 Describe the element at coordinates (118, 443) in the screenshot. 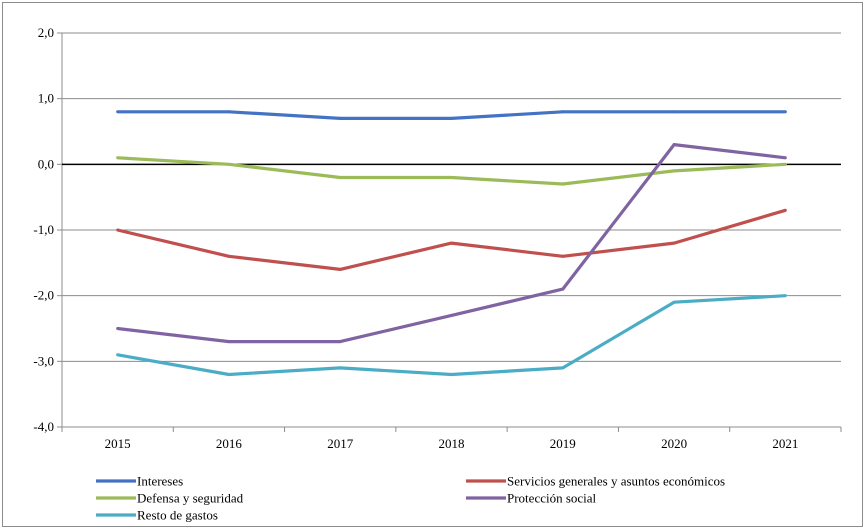

I see `x-tick-label: 2015` at that location.